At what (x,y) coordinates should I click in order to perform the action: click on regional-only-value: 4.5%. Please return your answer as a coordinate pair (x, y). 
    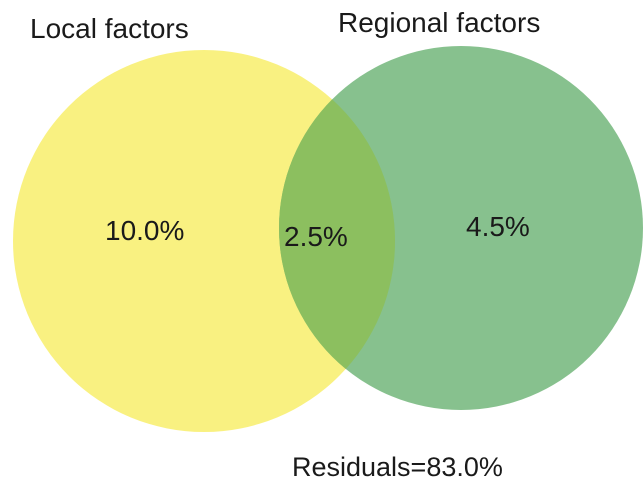
    Looking at the image, I should click on (498, 226).